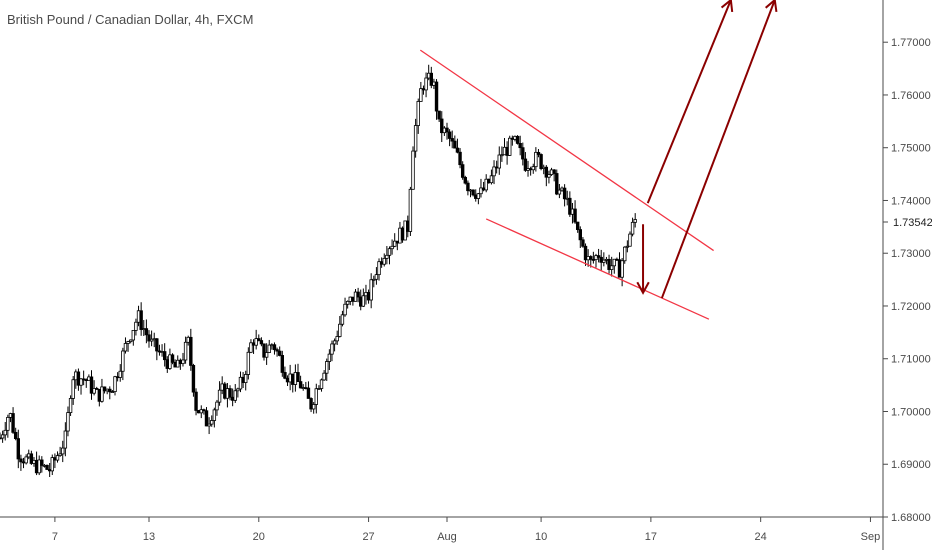 The height and width of the screenshot is (550, 932). I want to click on channel-line-upper, so click(566, 150).